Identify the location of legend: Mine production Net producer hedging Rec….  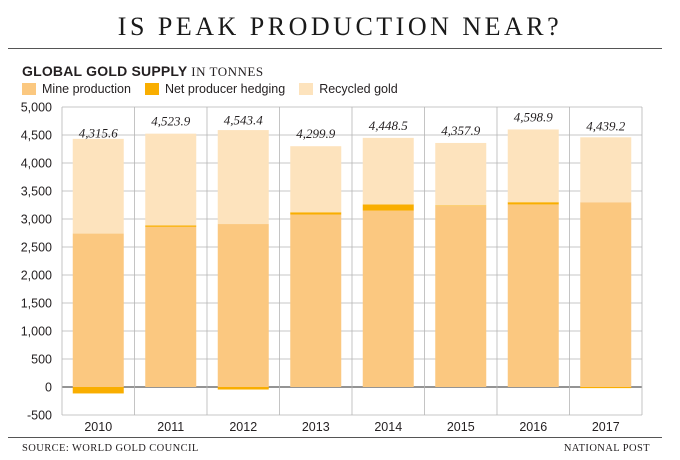
(217, 89).